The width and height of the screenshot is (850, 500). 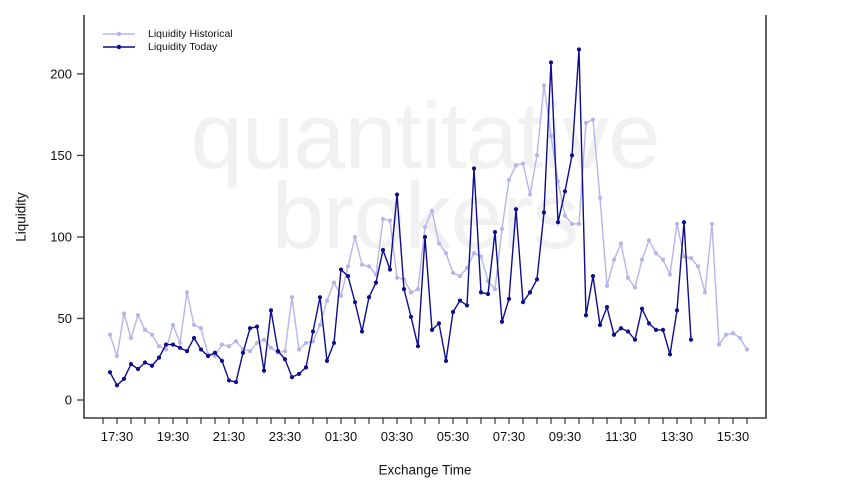 What do you see at coordinates (509, 436) in the screenshot?
I see `svg-text: 07:30` at bounding box center [509, 436].